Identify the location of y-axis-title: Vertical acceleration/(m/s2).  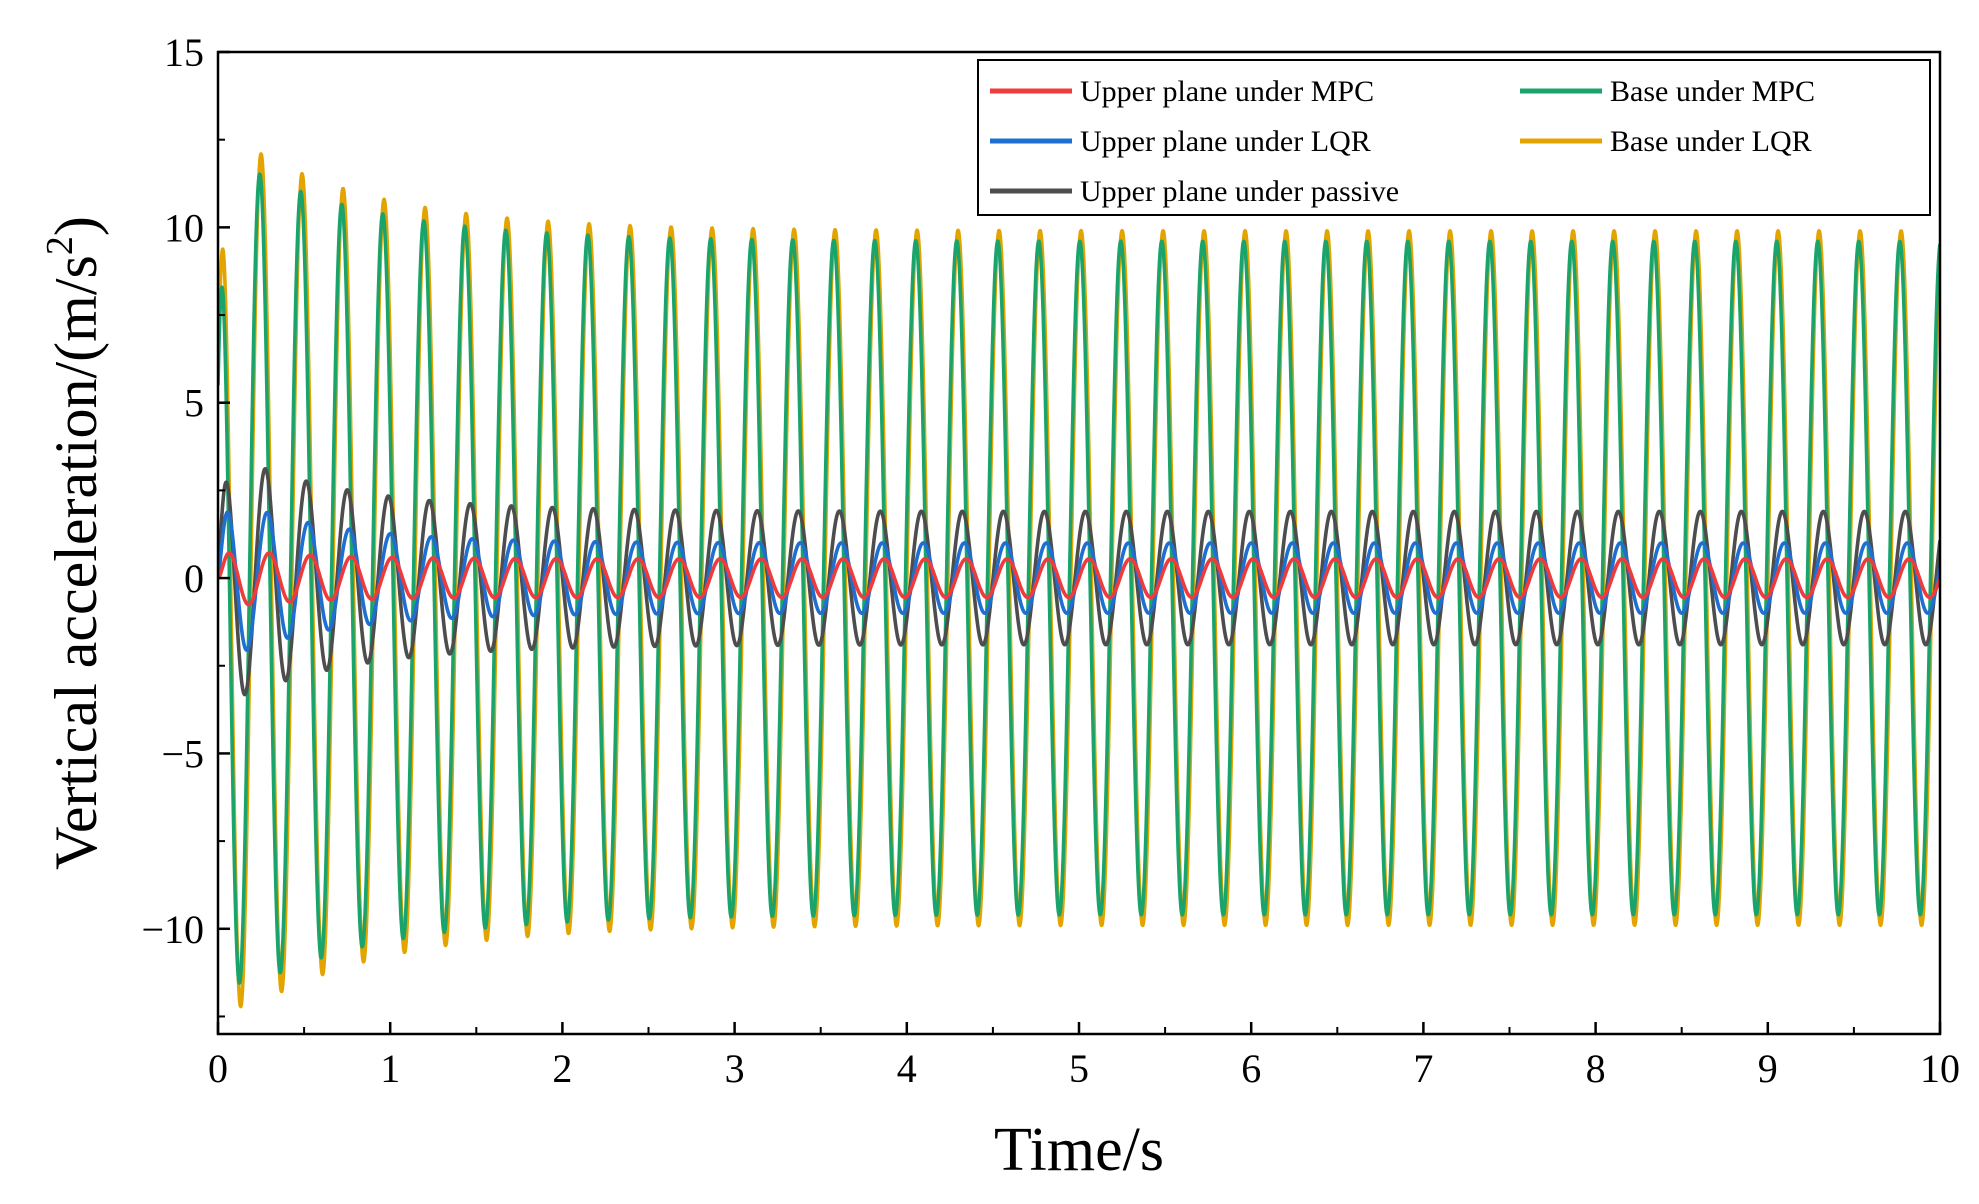
(74, 543).